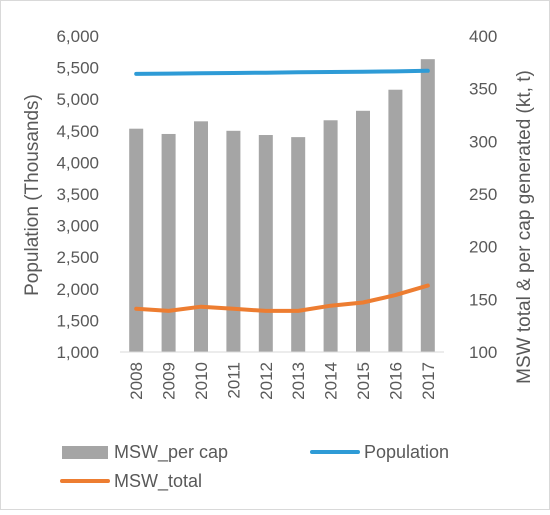 The width and height of the screenshot is (550, 515). I want to click on left-tick-label: 3,500, so click(77, 194).